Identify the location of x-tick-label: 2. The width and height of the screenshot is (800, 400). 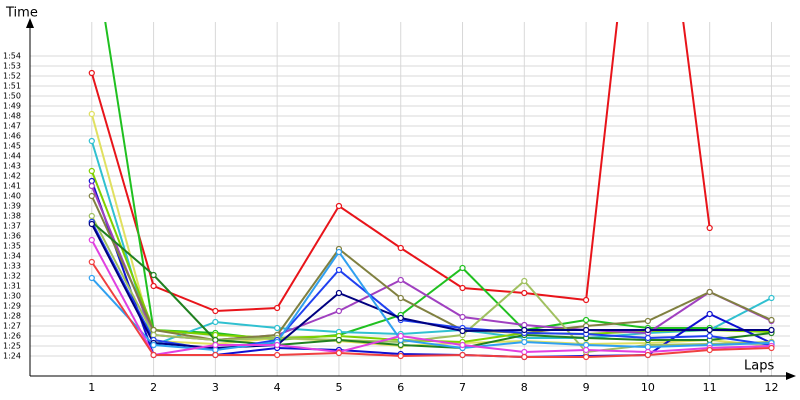
(153, 387).